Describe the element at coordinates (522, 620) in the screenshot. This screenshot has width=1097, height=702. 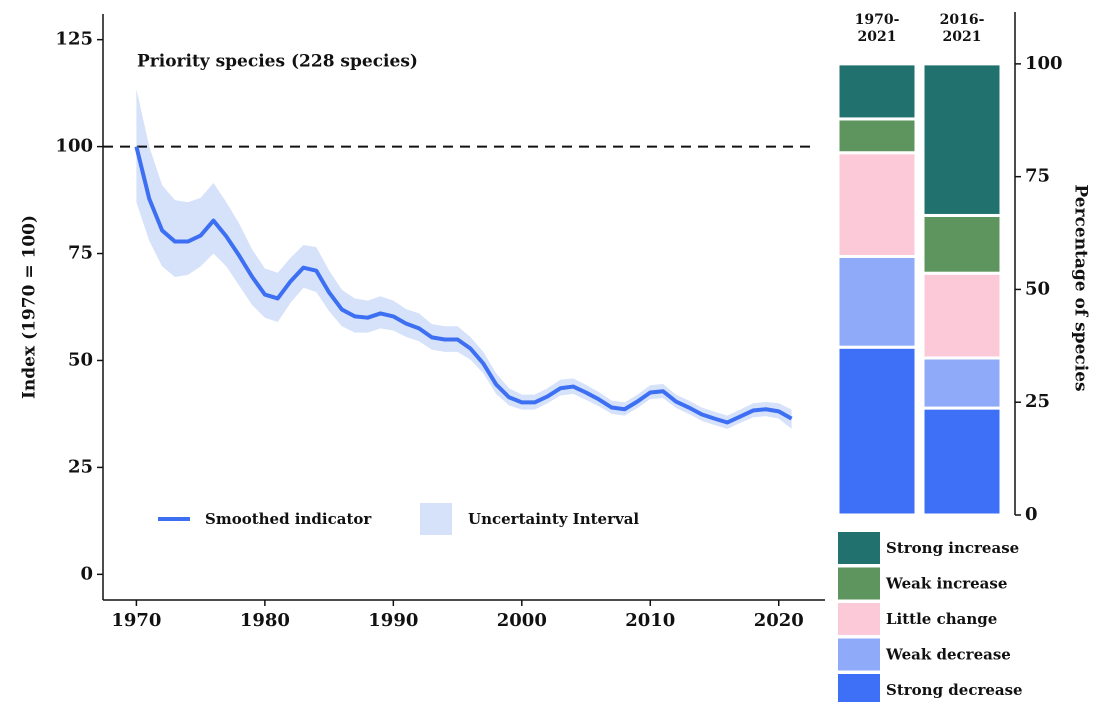
I see `x-tick-label: 2000` at that location.